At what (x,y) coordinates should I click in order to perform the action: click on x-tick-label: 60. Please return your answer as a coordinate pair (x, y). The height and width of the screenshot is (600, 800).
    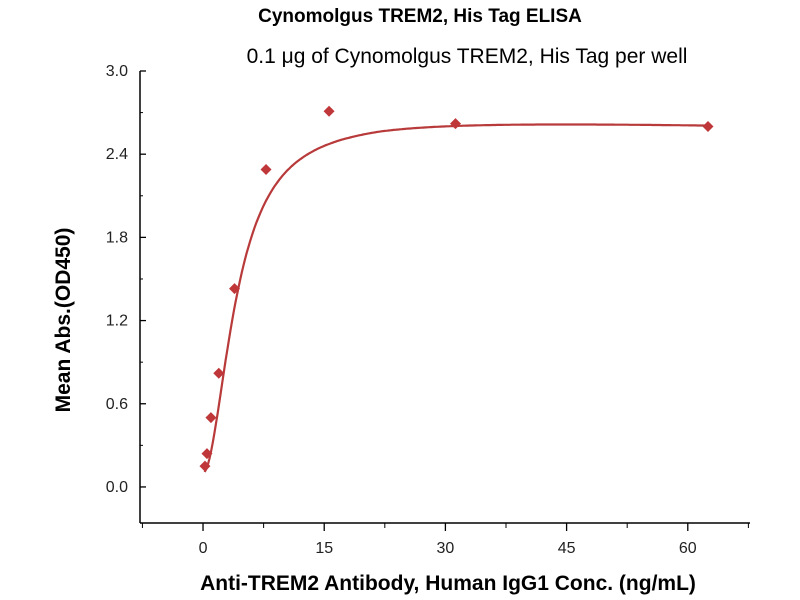
    Looking at the image, I should click on (688, 548).